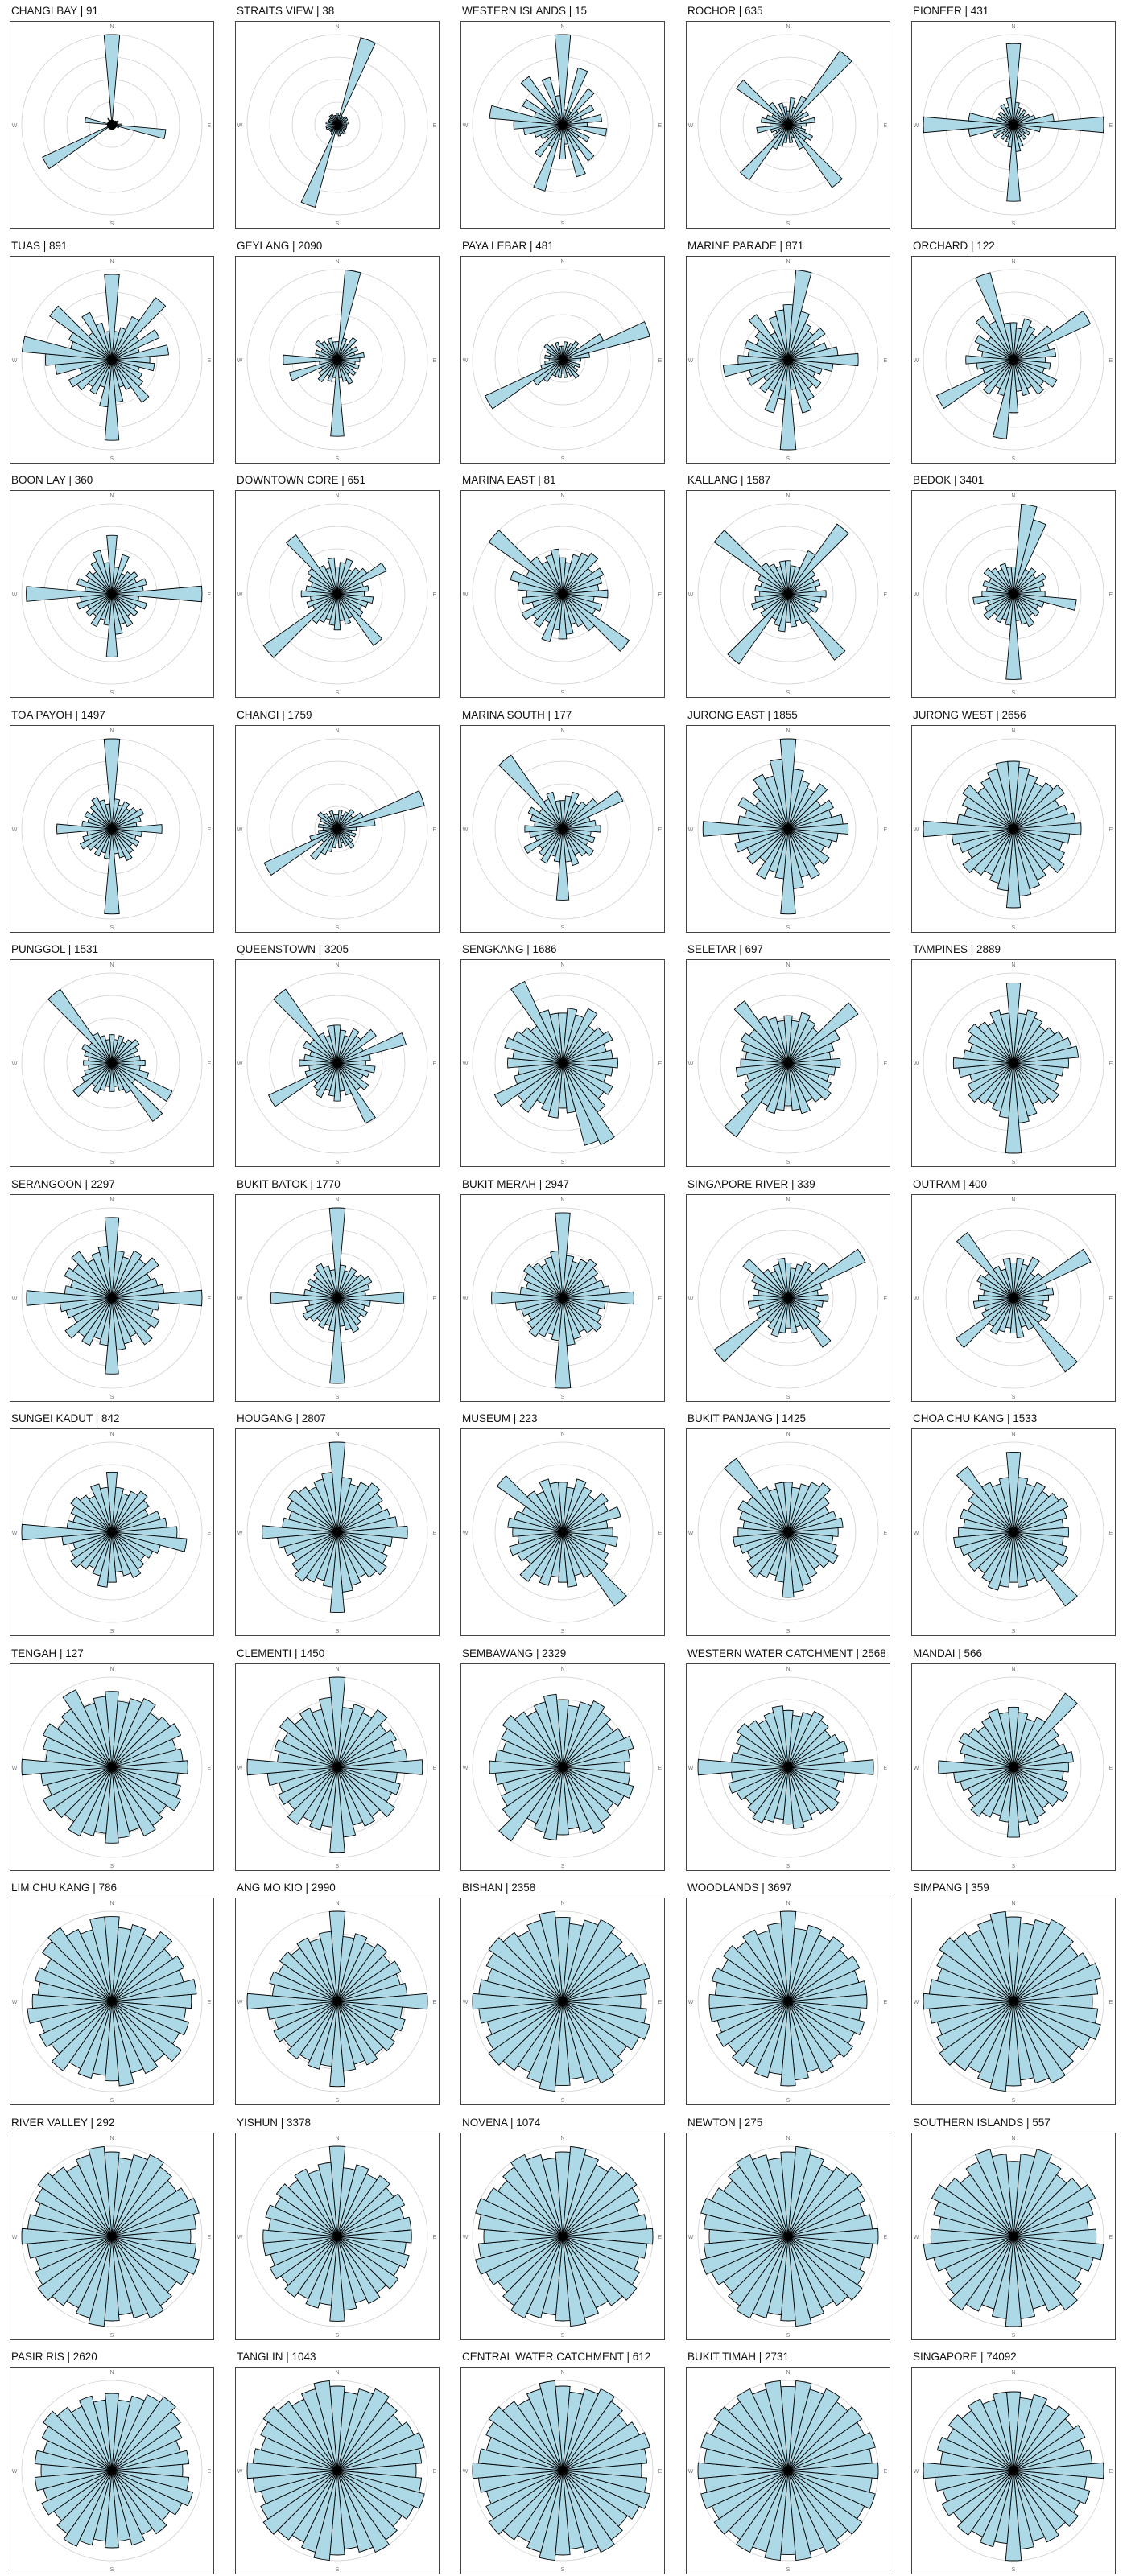  I want to click on rose-chart-panel: BUKIT PANJANG | 1425 N E S W, so click(790, 1525).